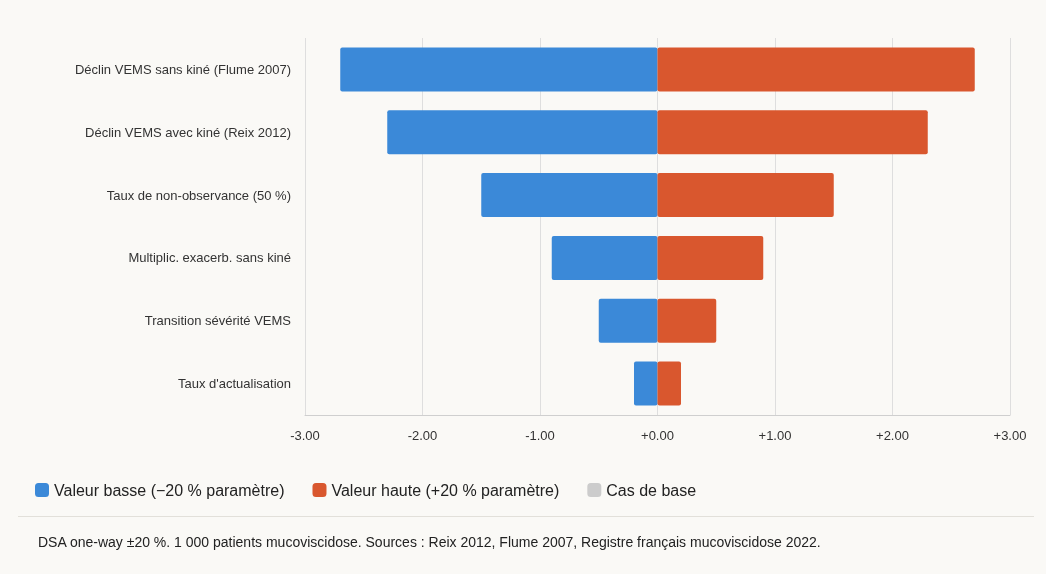 This screenshot has width=1046, height=574. I want to click on y-tick-label: Taux d'actualisation, so click(234, 384).